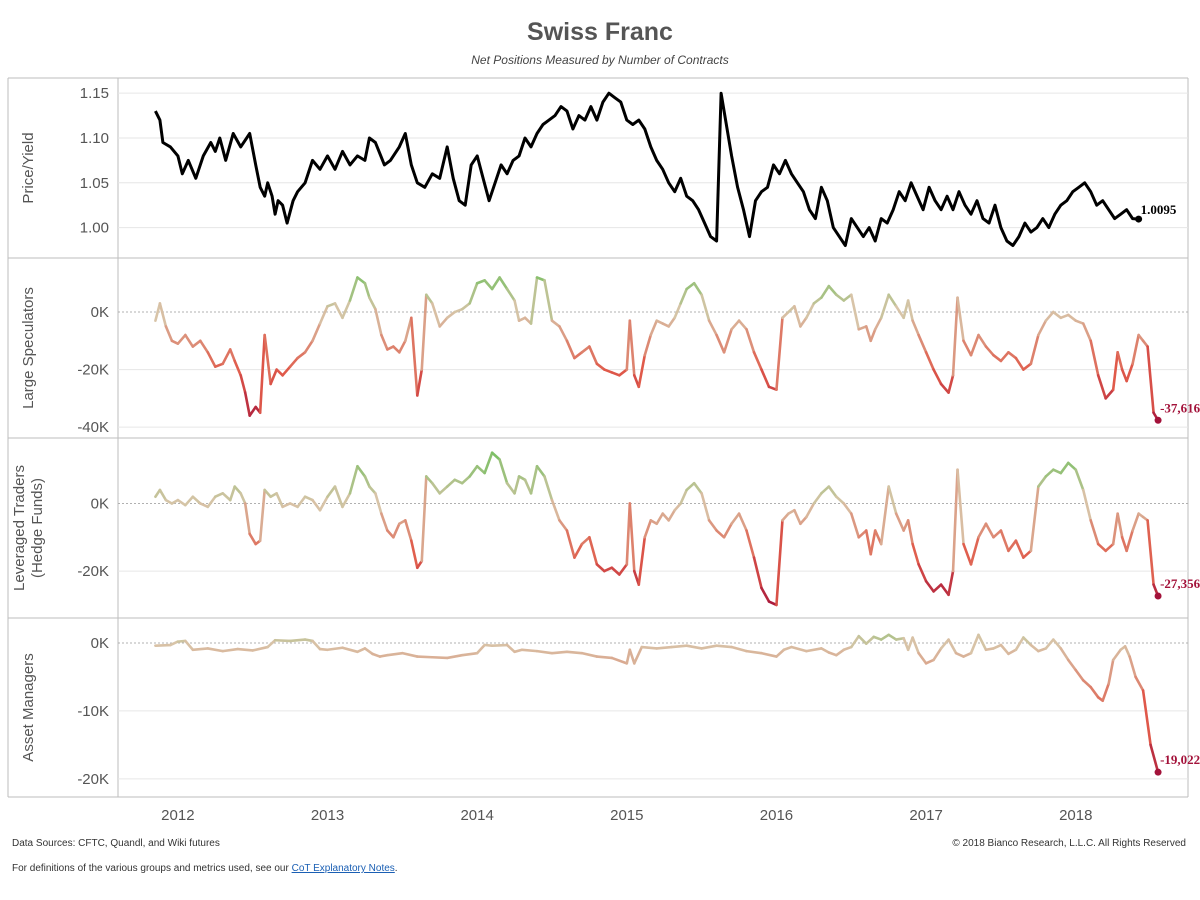 This screenshot has width=1200, height=900. I want to click on y-tick-label: 1.05, so click(94, 183).